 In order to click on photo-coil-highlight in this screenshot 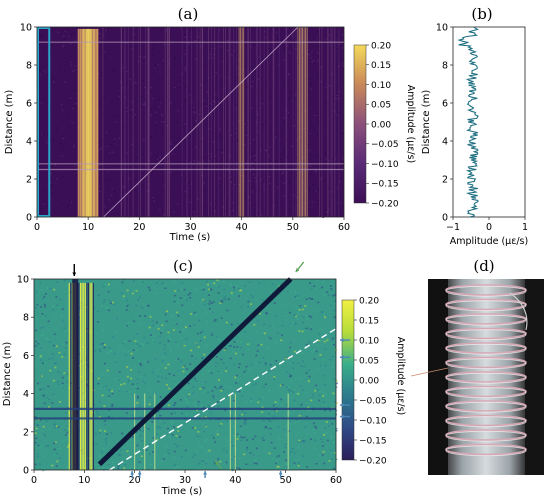, I will do `click(486, 407)`.